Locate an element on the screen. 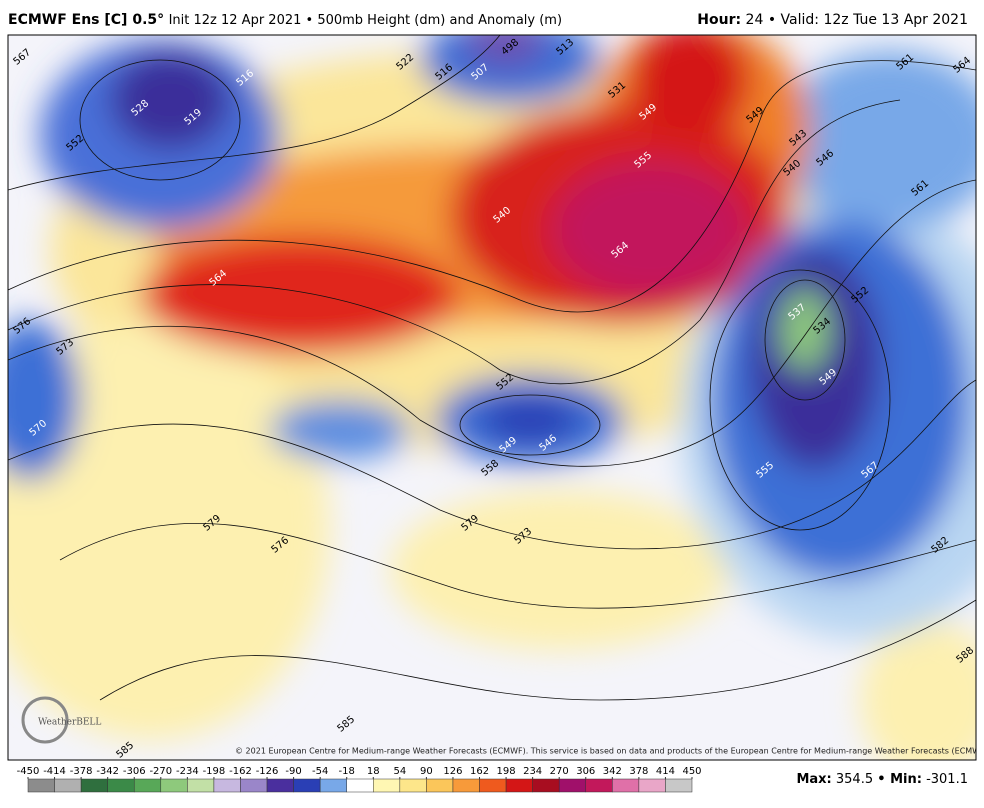  colorbar-tick-label: 198 is located at coordinates (506, 771).